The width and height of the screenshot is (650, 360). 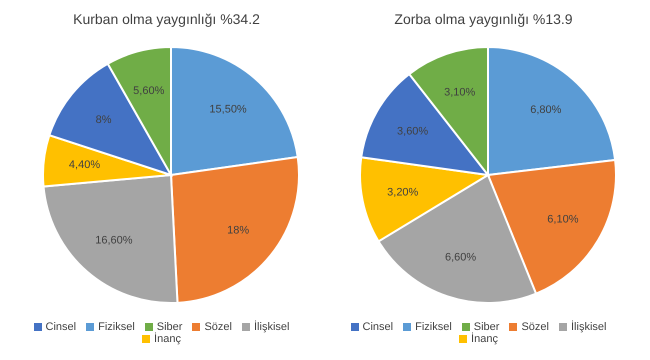 What do you see at coordinates (114, 240) in the screenshot?
I see `data-label: 16,60%` at bounding box center [114, 240].